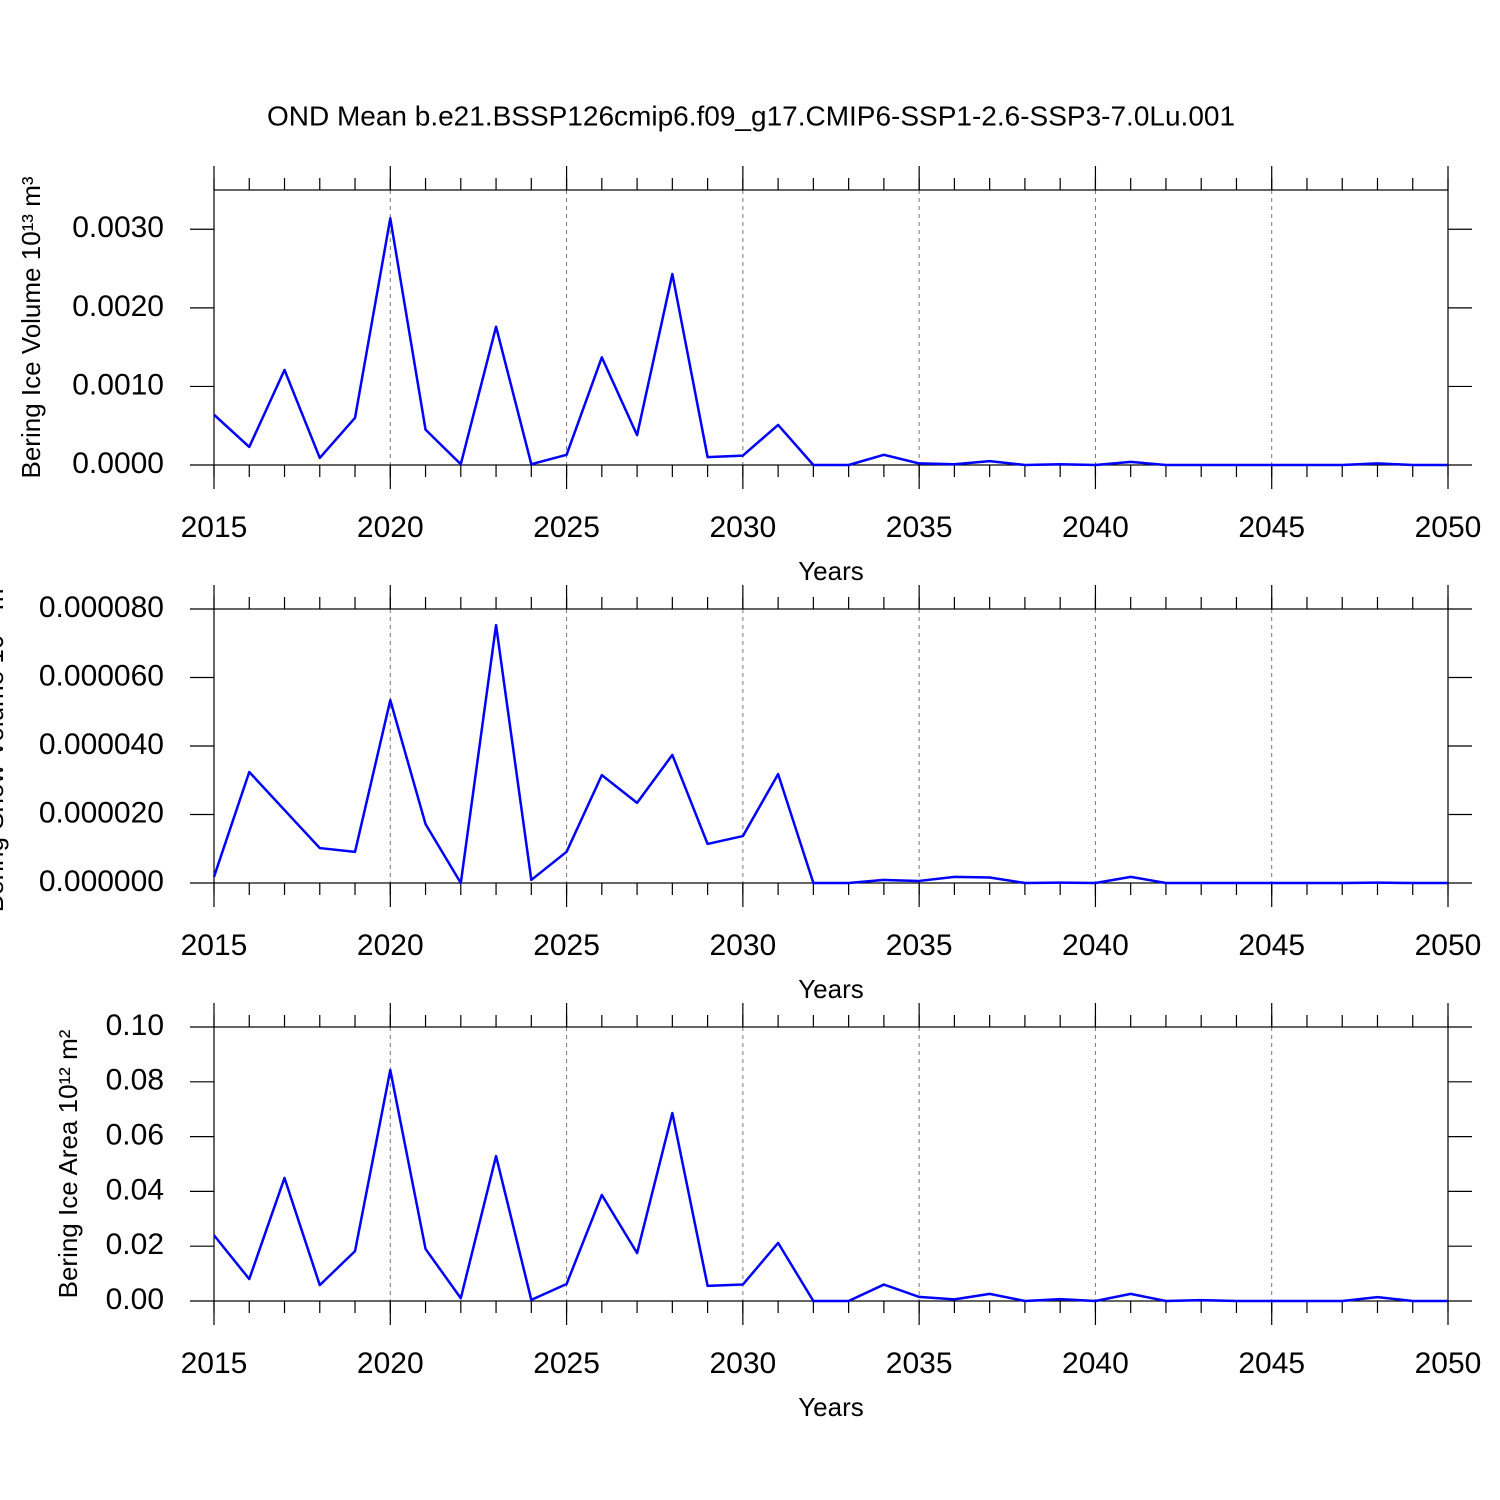 The height and width of the screenshot is (1500, 1500). What do you see at coordinates (68, 1163) in the screenshot?
I see `y-axis-label: Bering Ice Area 10¹² m²` at bounding box center [68, 1163].